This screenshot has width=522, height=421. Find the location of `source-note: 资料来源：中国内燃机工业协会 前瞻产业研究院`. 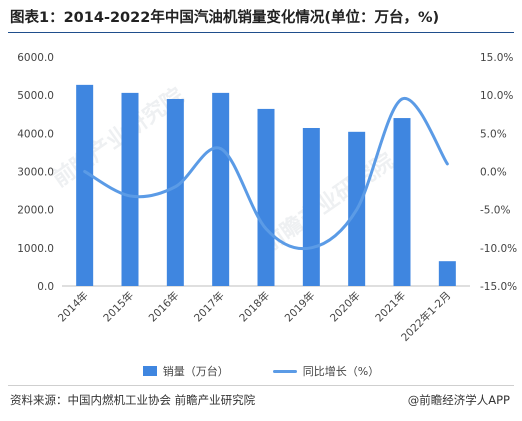

source-note: 资料来源：中国内燃机工业协会 前瞻产业研究院 is located at coordinates (133, 400).